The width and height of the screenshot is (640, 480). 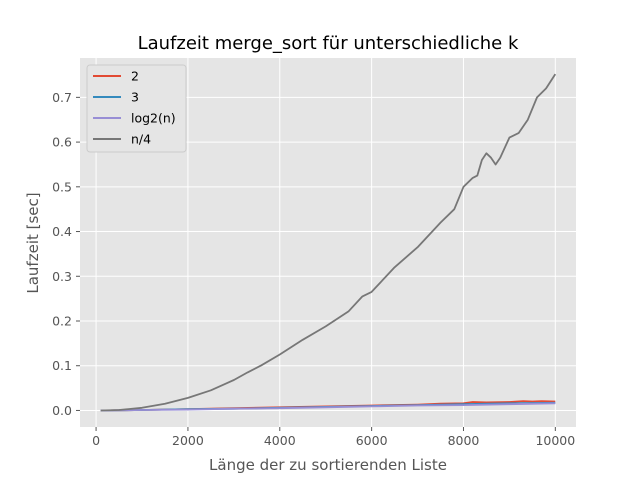 What do you see at coordinates (62, 276) in the screenshot?
I see `y-tick-label: 0.3` at bounding box center [62, 276].